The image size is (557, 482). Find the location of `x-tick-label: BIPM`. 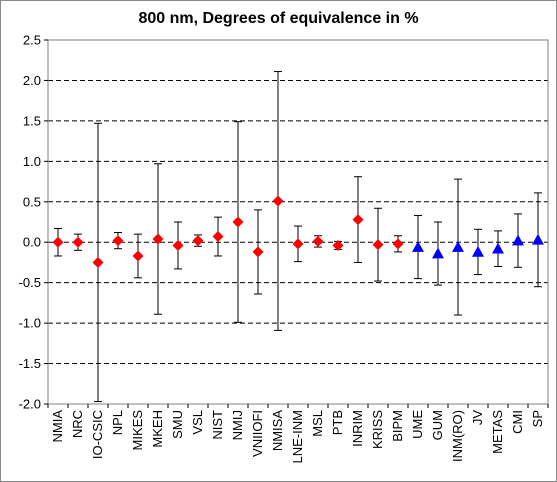

x-tick-label: BIPM is located at coordinates (397, 426).